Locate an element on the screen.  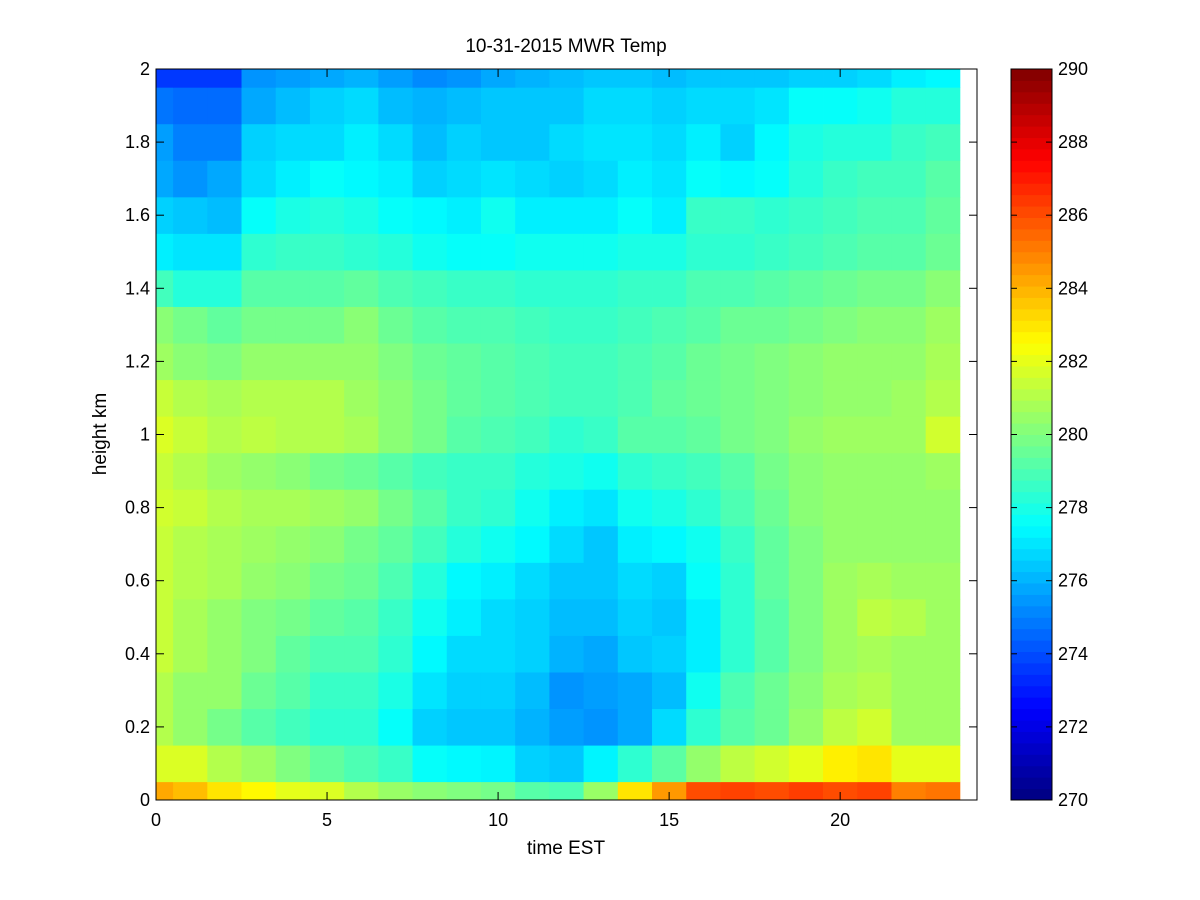
y-tick-label: 2 is located at coordinates (145, 69).